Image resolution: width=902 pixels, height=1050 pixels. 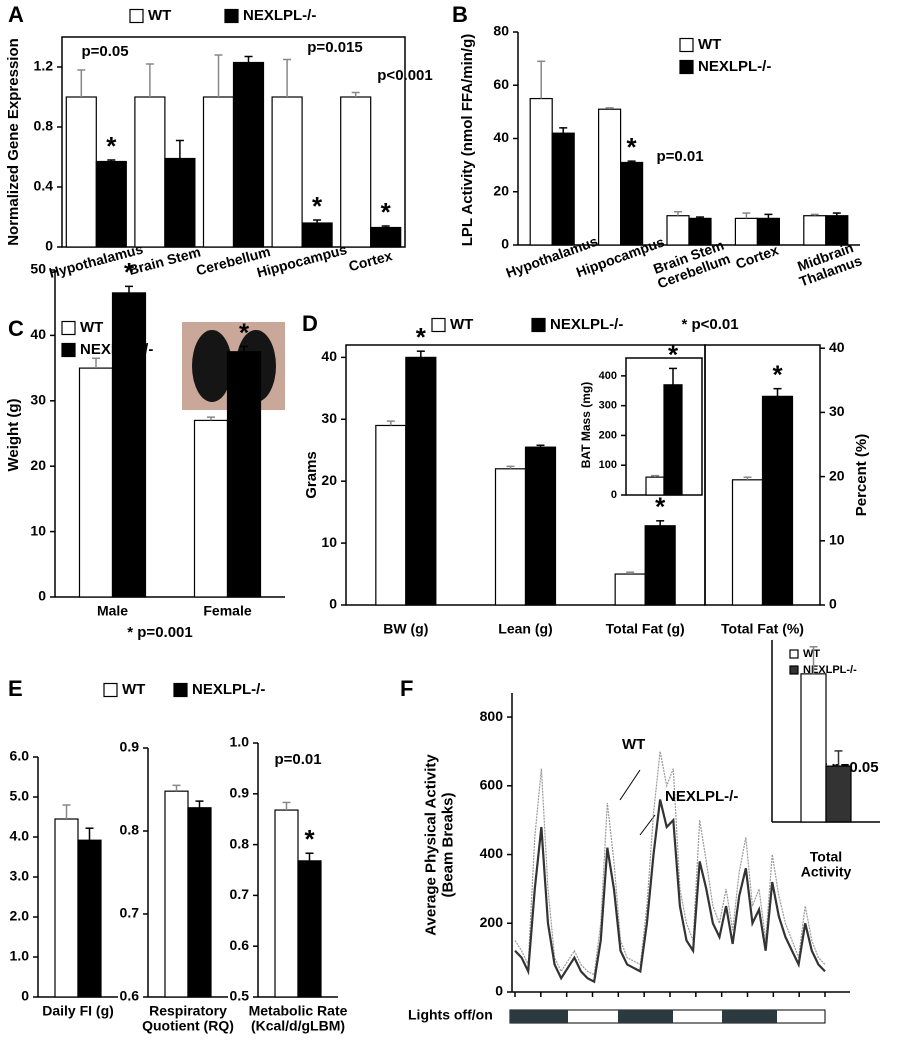 What do you see at coordinates (701, 796) in the screenshot?
I see `series-label: NEXLPL-/-` at bounding box center [701, 796].